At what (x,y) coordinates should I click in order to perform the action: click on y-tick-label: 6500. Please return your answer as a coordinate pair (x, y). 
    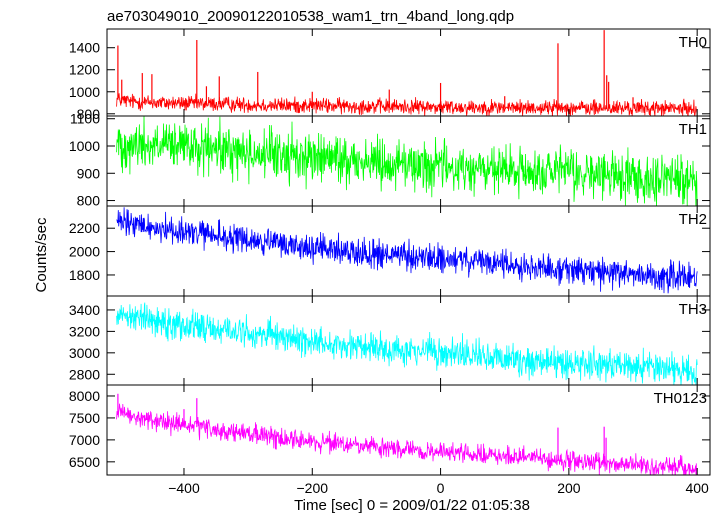
    Looking at the image, I should click on (84, 462).